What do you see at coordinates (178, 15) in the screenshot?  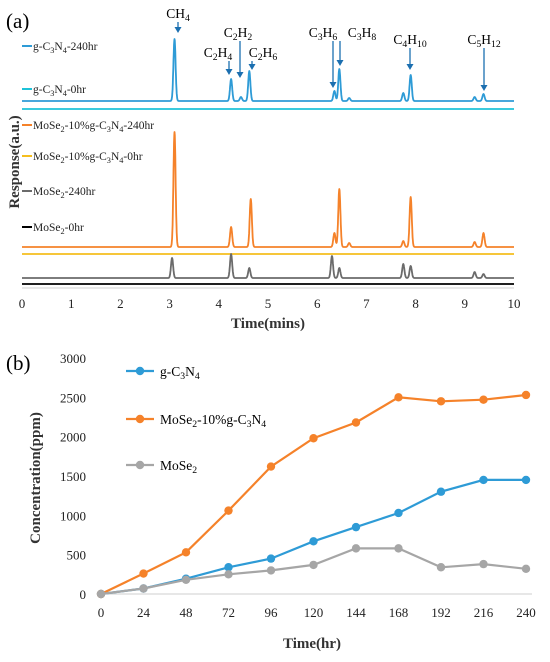 I see `peak-label-text: CH4` at bounding box center [178, 15].